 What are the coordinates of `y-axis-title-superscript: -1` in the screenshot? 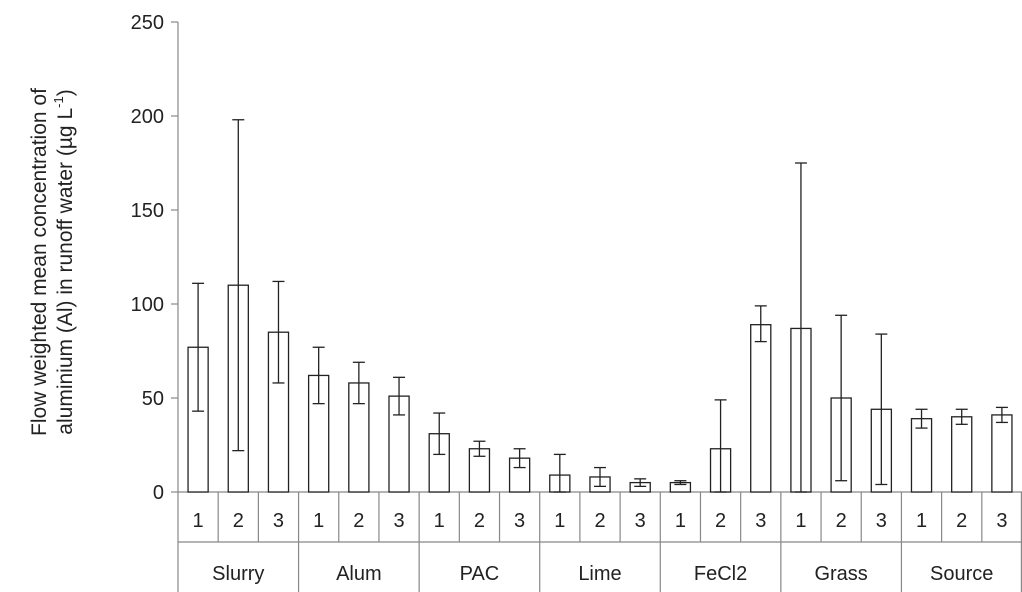 It's located at (58, 102).